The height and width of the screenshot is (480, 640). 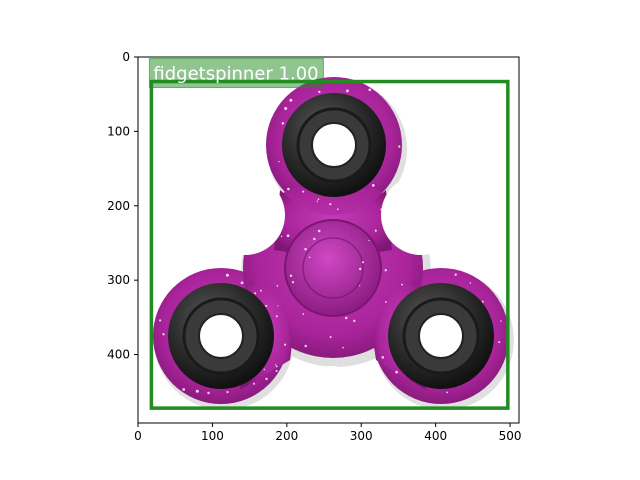 What do you see at coordinates (118, 131) in the screenshot?
I see `y-tick-label: 100` at bounding box center [118, 131].